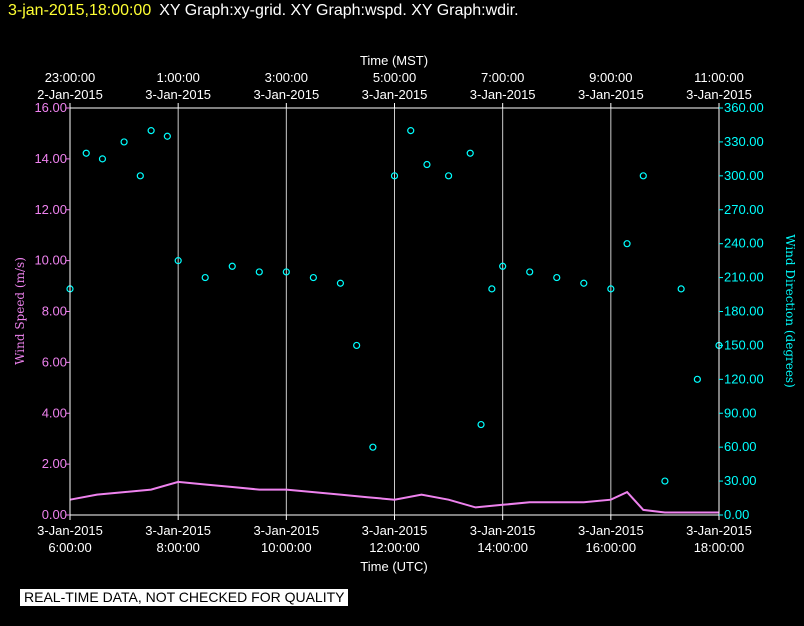  Describe the element at coordinates (50, 209) in the screenshot. I see `left-tick-label: 12.00` at that location.